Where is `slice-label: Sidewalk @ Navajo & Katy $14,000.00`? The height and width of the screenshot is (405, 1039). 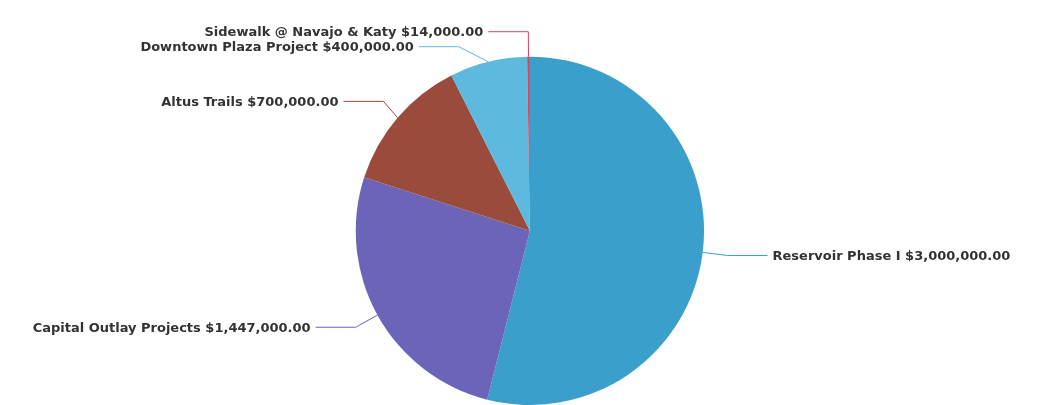 slice-label: Sidewalk @ Navajo & Katy $14,000.00 is located at coordinates (344, 32).